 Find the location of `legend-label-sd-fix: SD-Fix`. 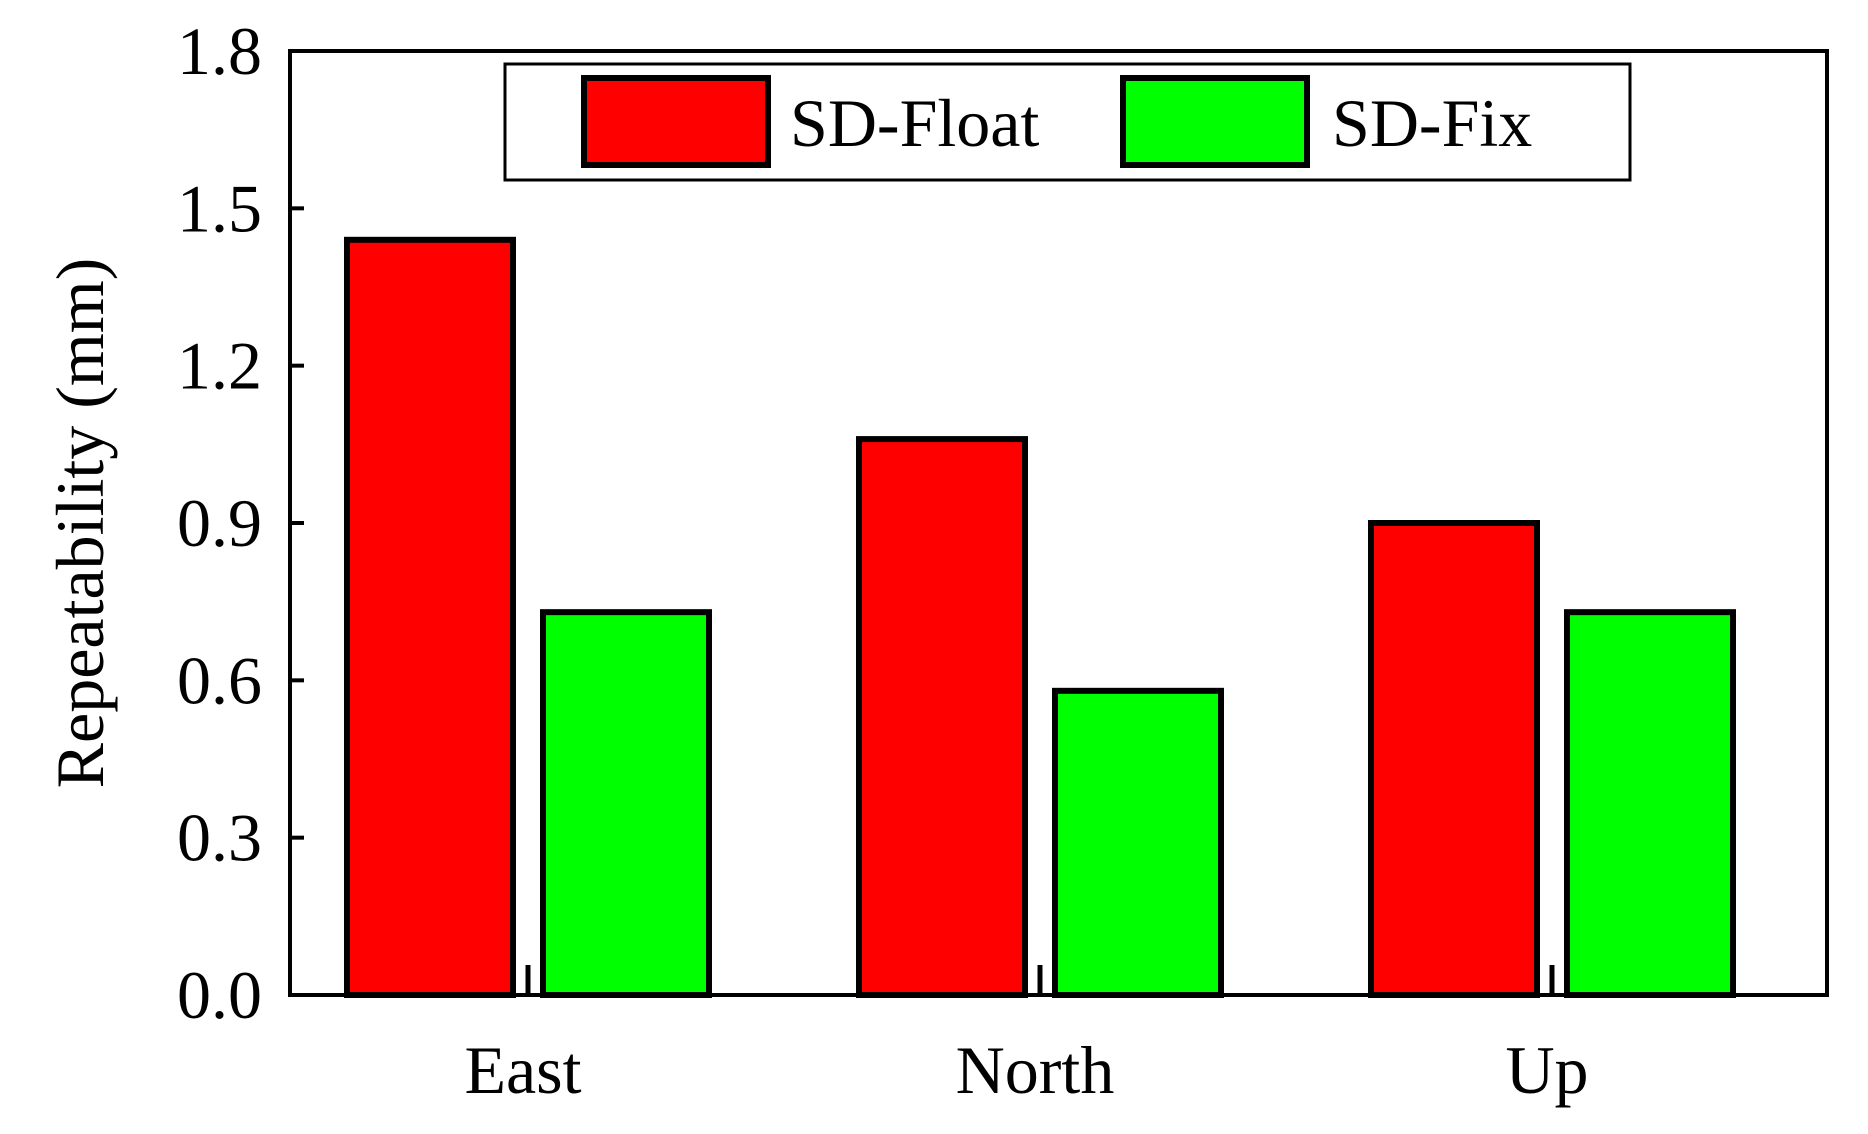

legend-label-sd-fix: SD-Fix is located at coordinates (1432, 123).